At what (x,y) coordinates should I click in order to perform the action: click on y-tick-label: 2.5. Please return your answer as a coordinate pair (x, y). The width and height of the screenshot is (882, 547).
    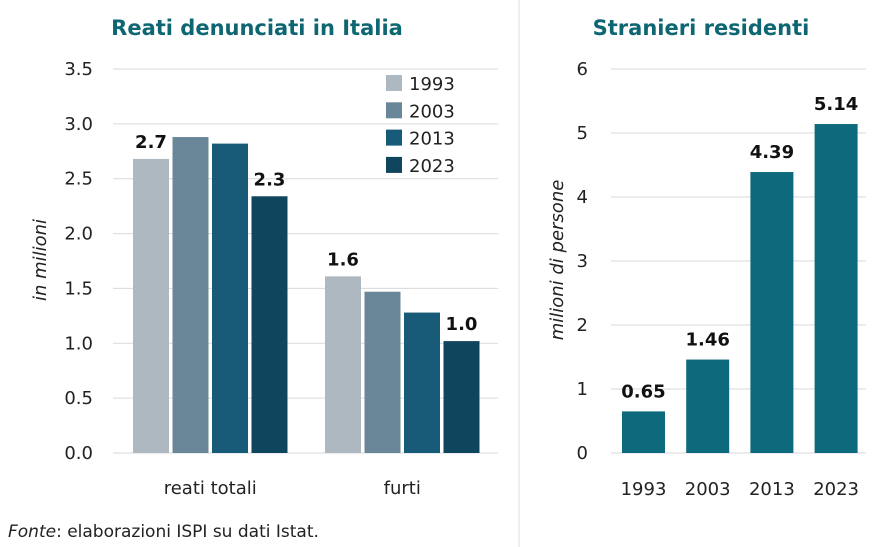
    Looking at the image, I should click on (78, 179).